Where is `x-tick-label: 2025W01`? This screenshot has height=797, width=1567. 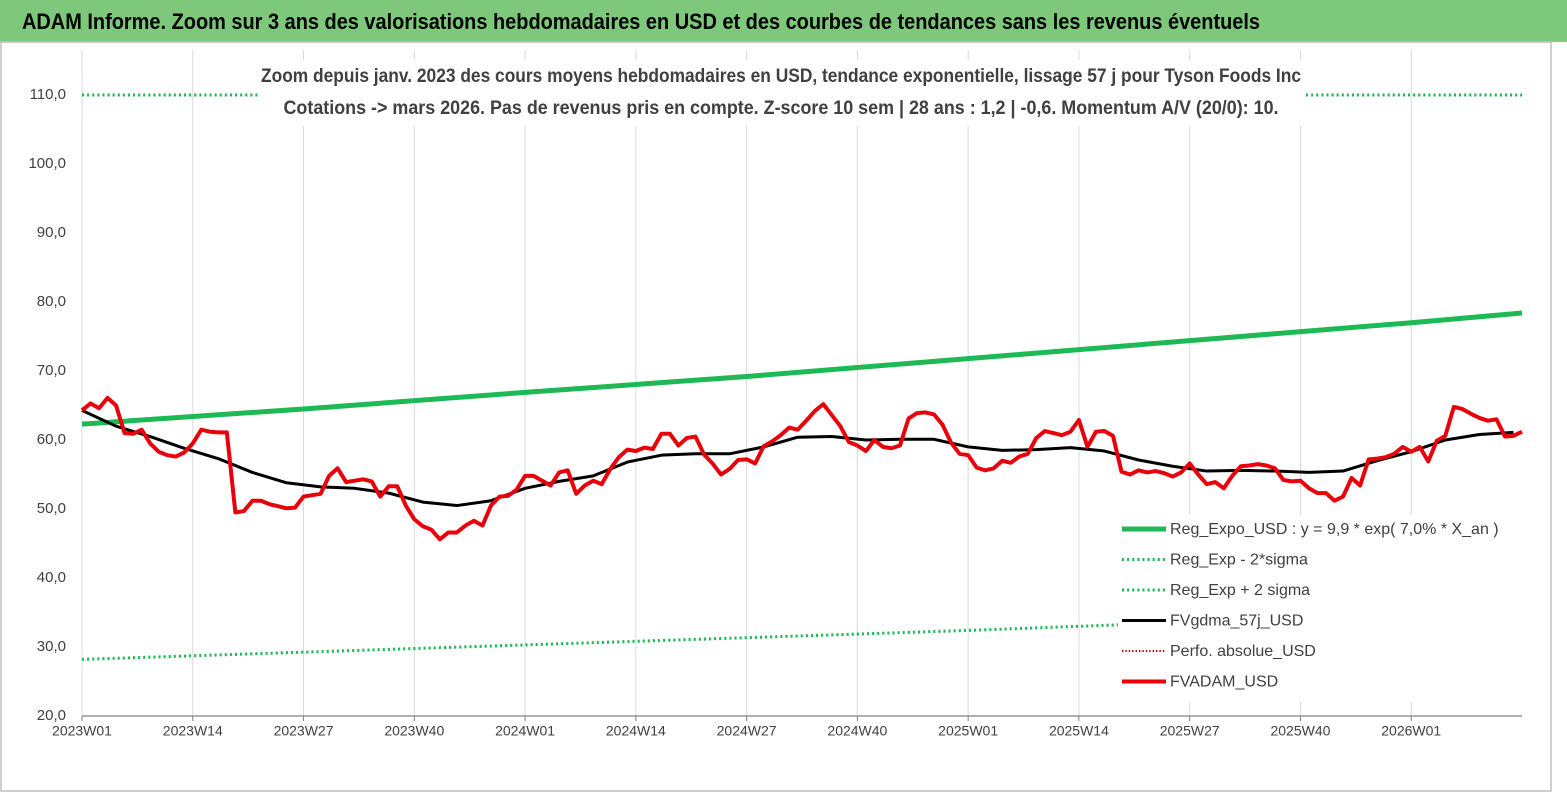
x-tick-label: 2025W01 is located at coordinates (968, 731).